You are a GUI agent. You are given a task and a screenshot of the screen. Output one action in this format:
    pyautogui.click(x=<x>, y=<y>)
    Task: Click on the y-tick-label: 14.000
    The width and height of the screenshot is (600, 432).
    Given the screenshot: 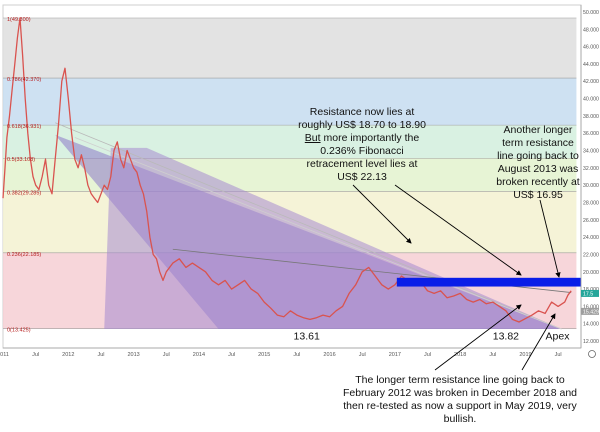 What is the action you would take?
    pyautogui.click(x=591, y=325)
    